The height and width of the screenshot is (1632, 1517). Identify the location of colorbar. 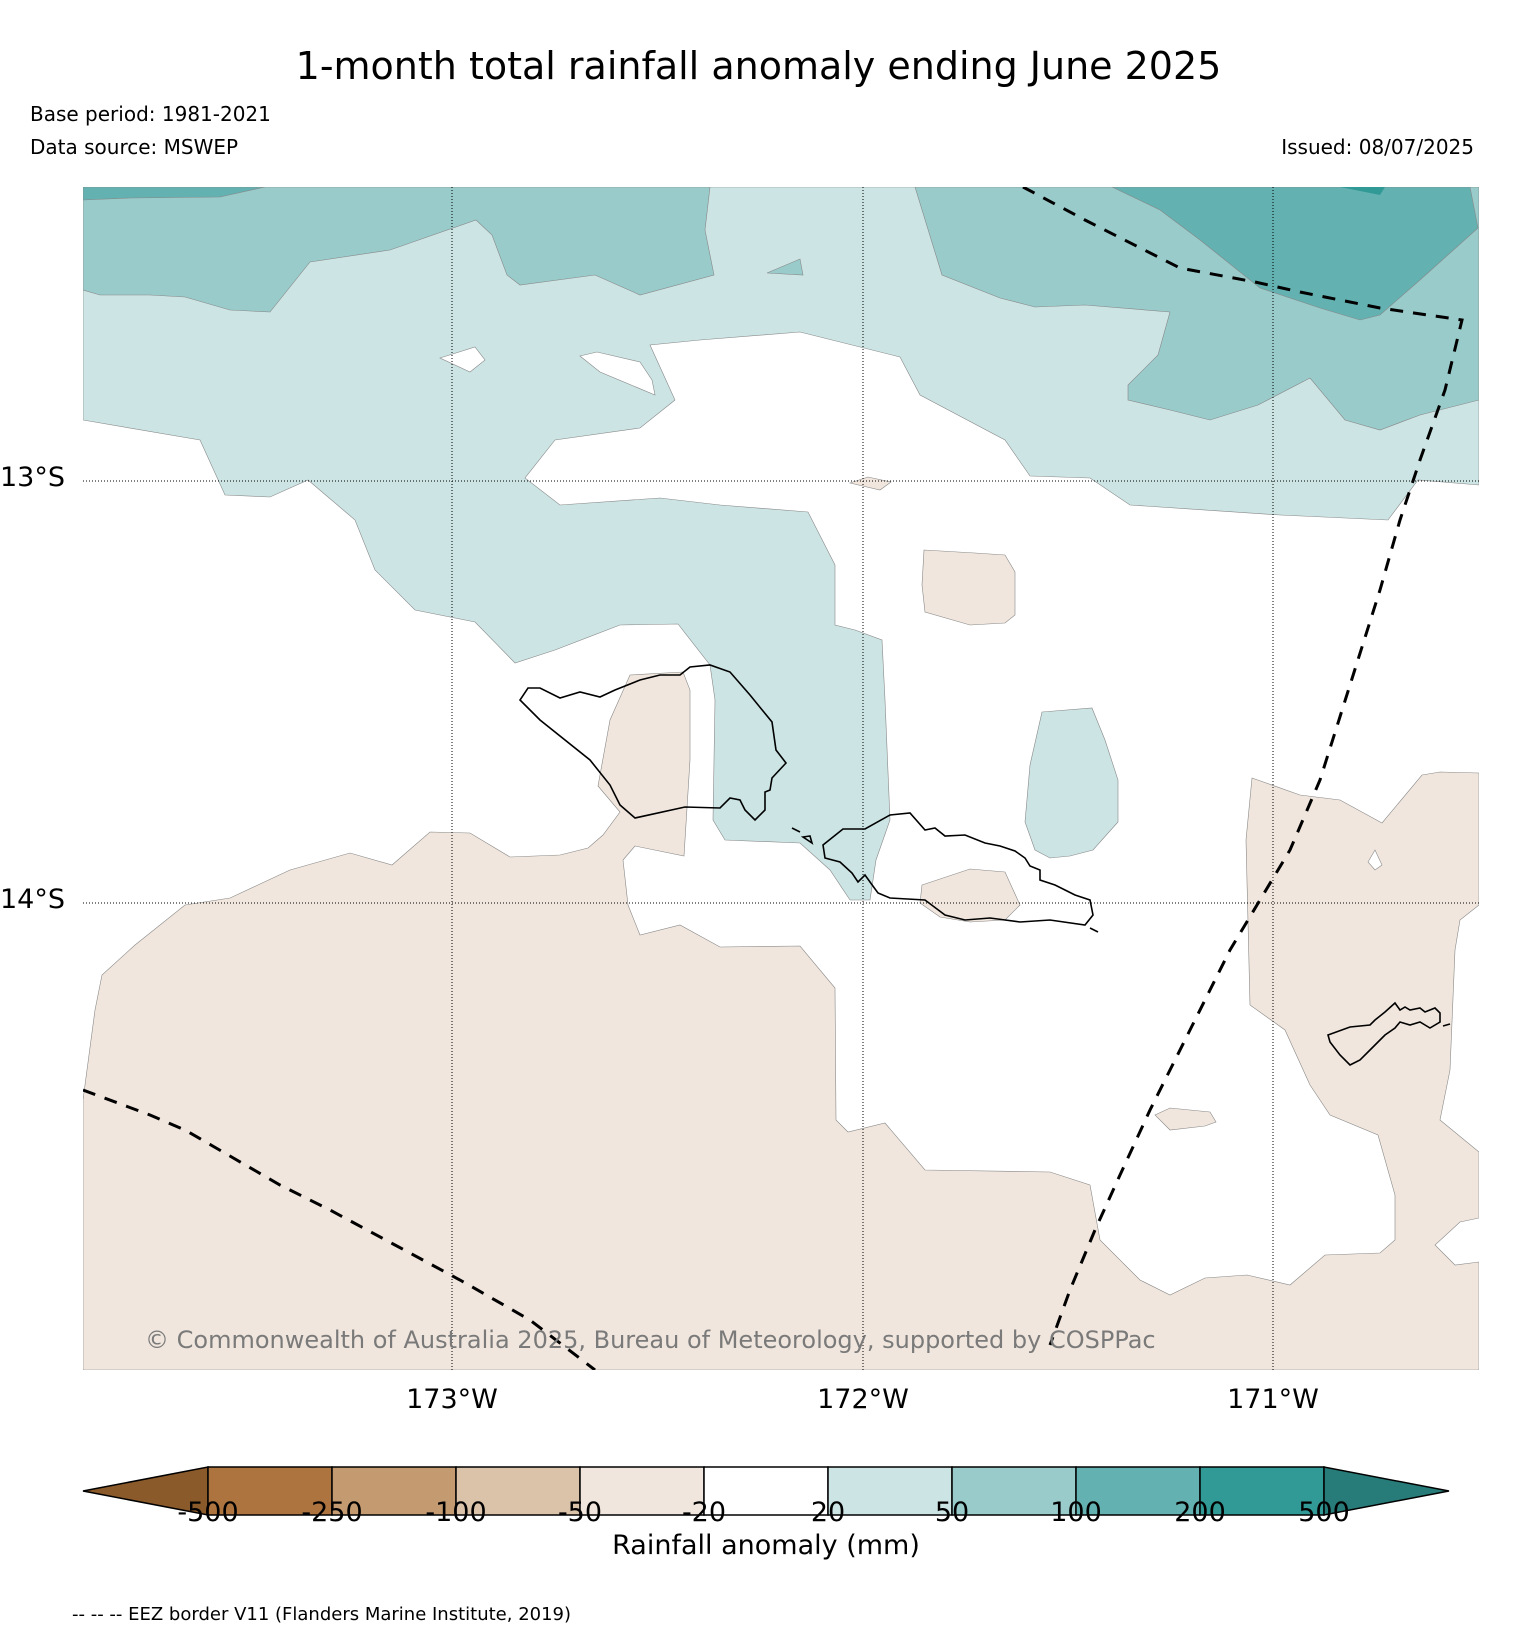
(766, 1491).